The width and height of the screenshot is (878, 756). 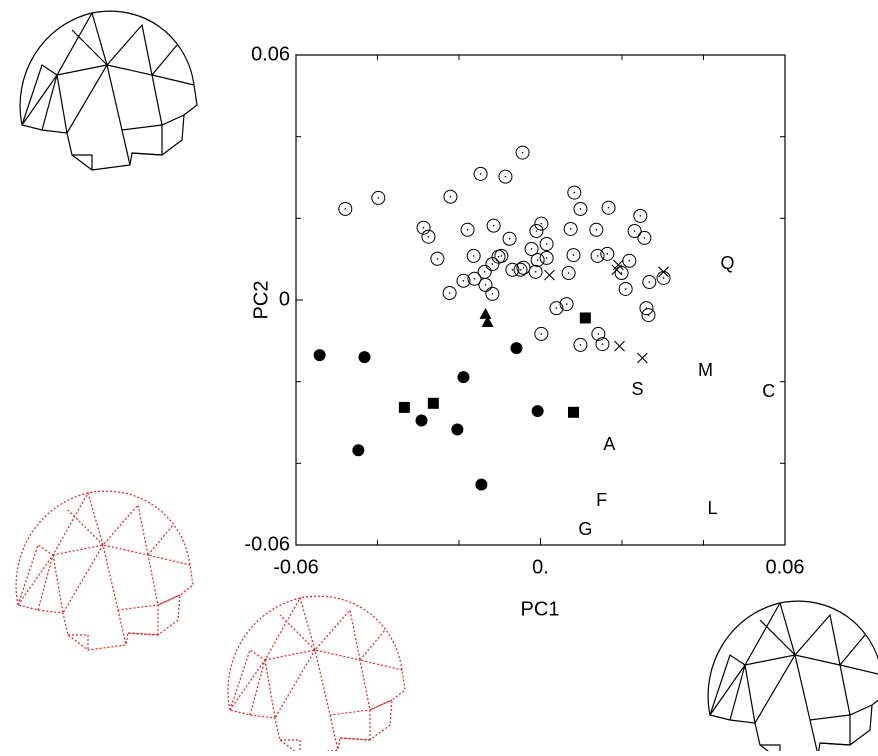 What do you see at coordinates (705, 370) in the screenshot?
I see `point-label: M` at bounding box center [705, 370].